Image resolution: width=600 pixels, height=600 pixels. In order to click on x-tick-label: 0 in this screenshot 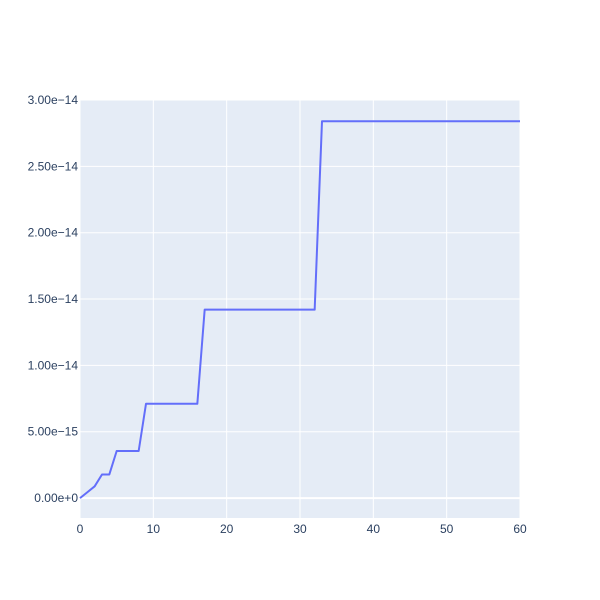, I will do `click(80, 529)`.